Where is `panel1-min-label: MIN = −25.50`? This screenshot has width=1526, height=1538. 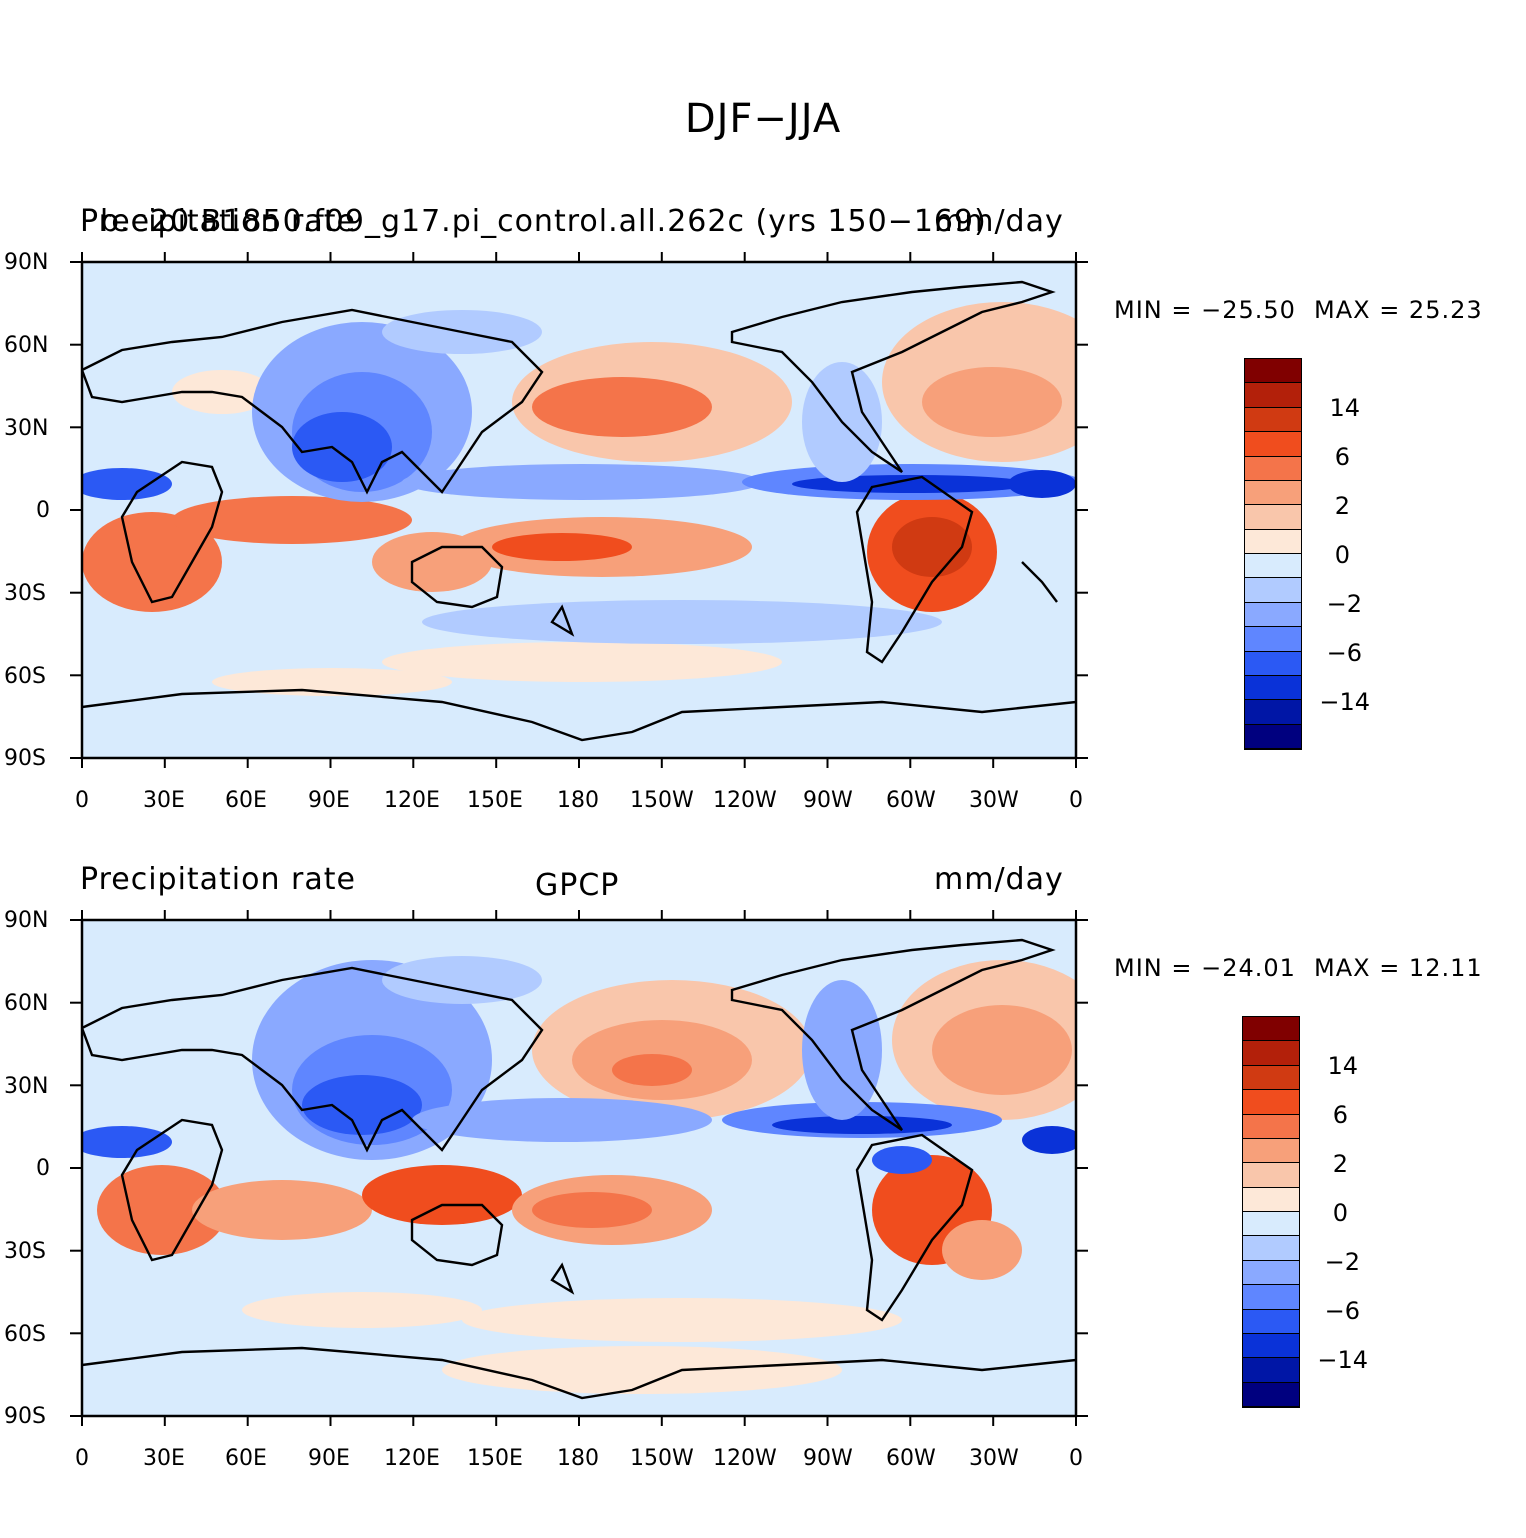 panel1-min-label: MIN = −25.50 is located at coordinates (1205, 310).